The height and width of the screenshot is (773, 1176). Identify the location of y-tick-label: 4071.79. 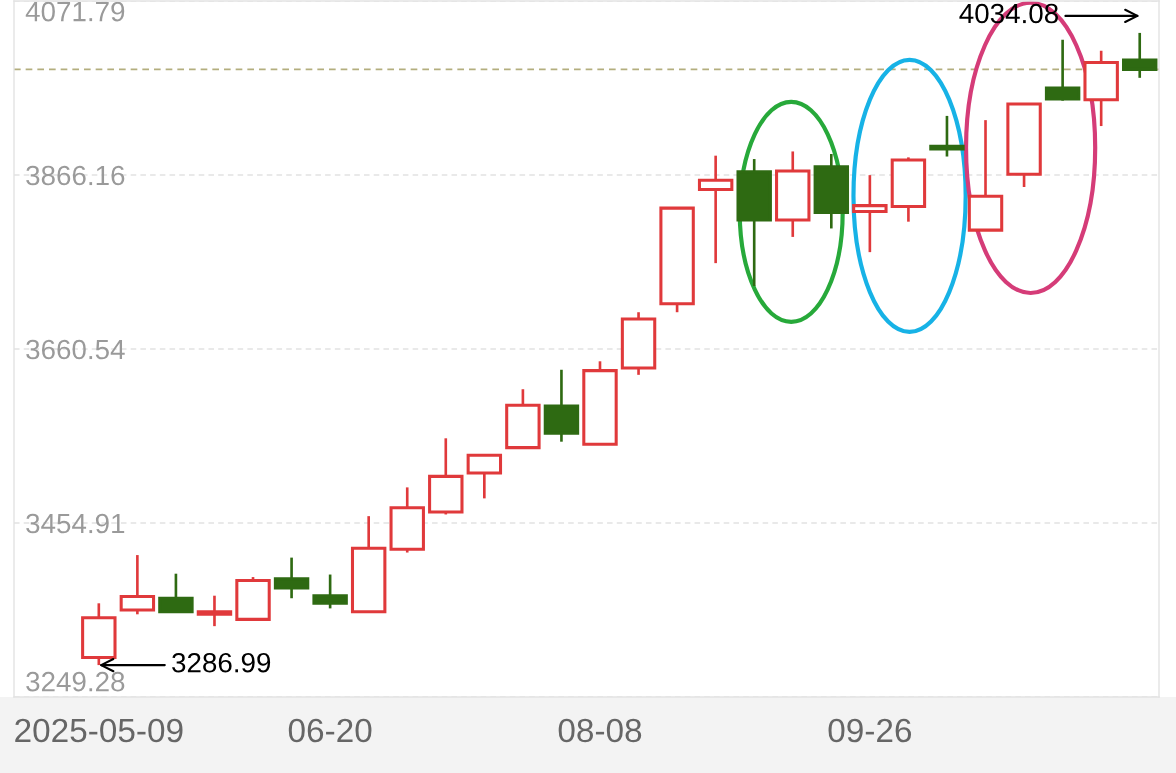
(75, 11).